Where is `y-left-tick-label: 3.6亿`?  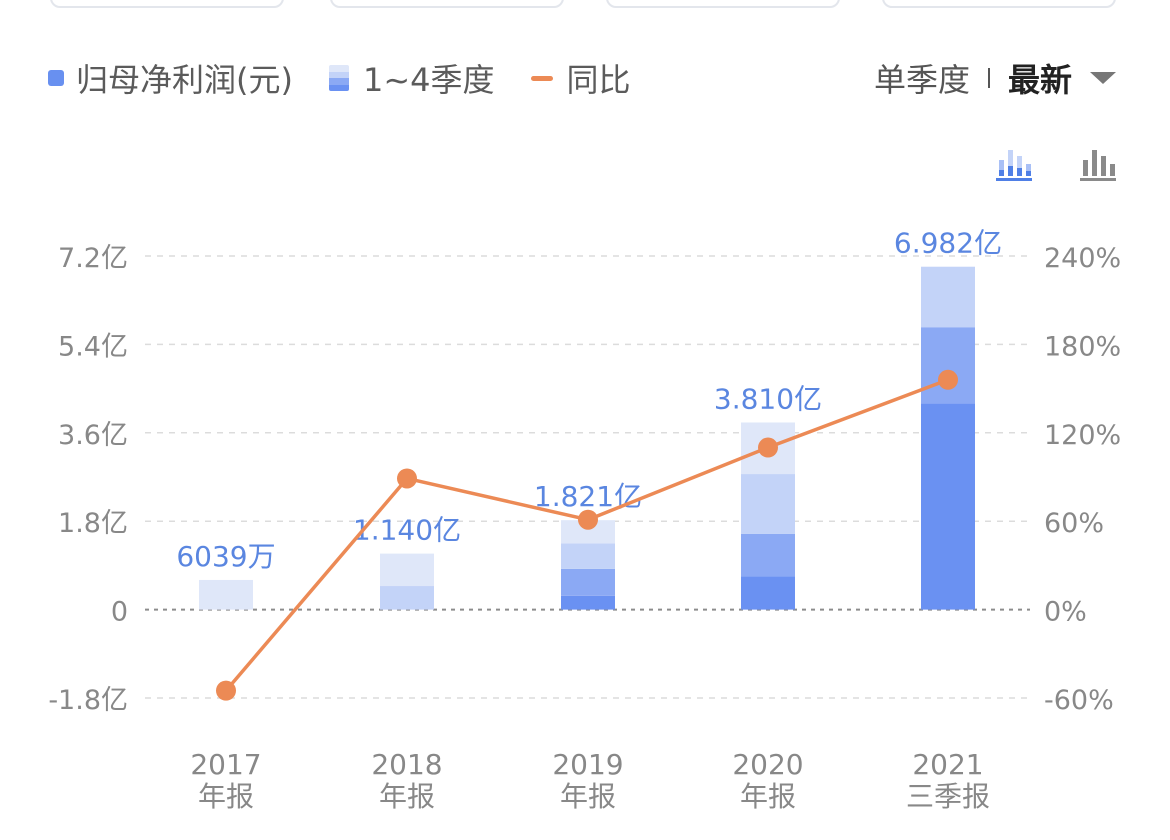
y-left-tick-label: 3.6亿 is located at coordinates (93, 435).